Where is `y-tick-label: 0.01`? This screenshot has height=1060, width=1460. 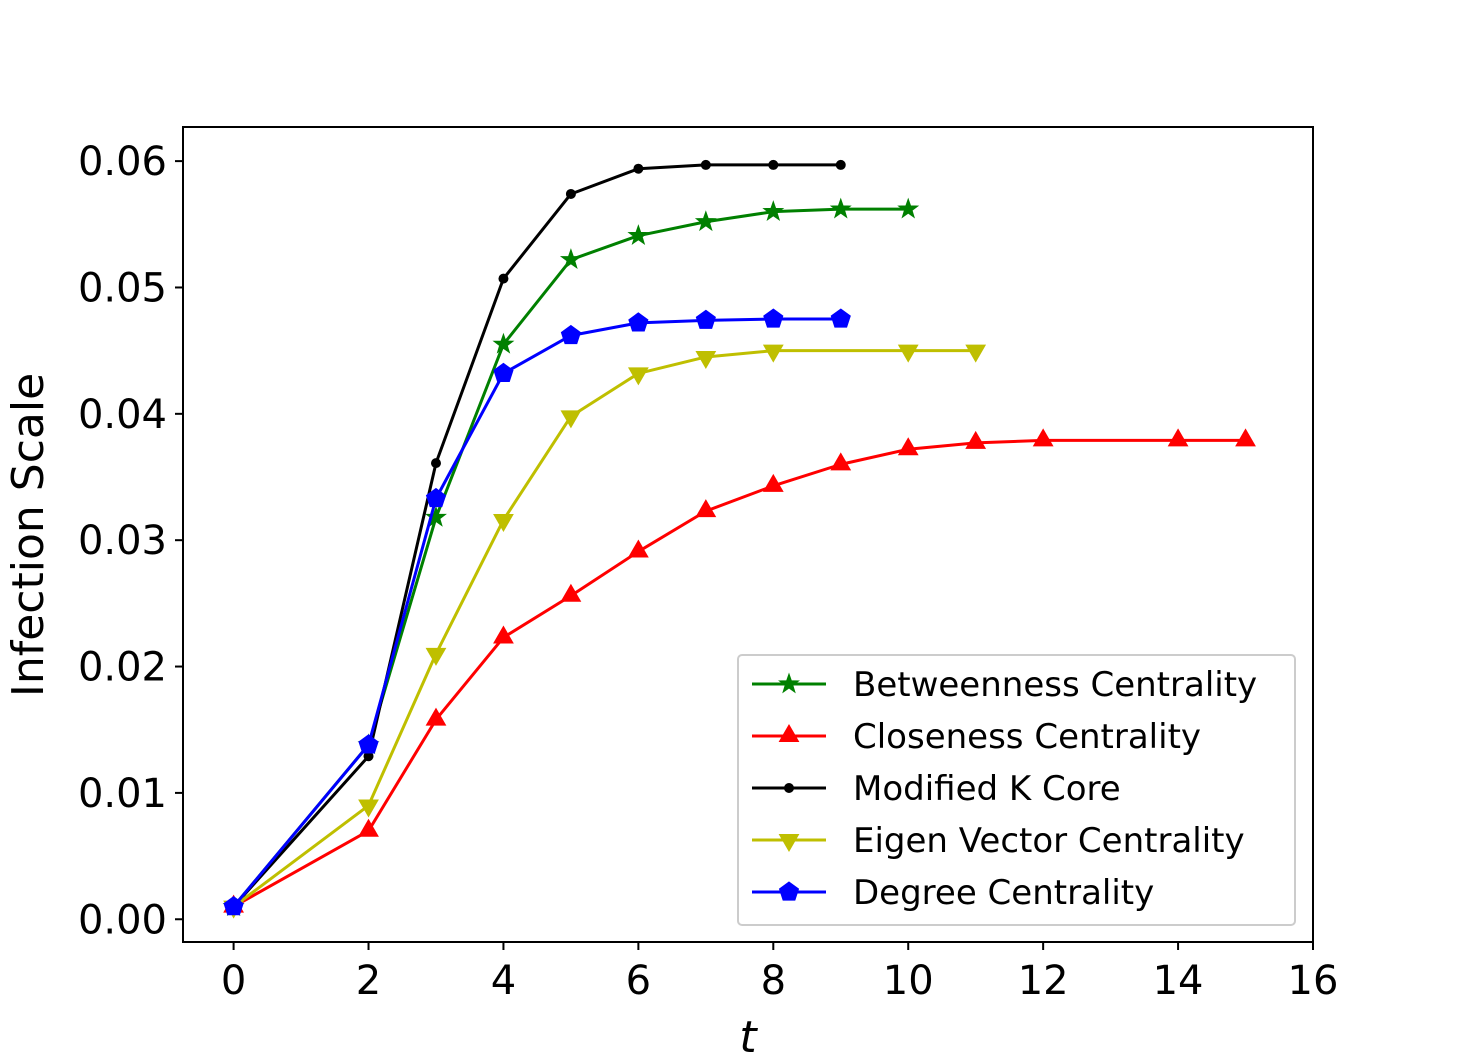
y-tick-label: 0.01 is located at coordinates (122, 794).